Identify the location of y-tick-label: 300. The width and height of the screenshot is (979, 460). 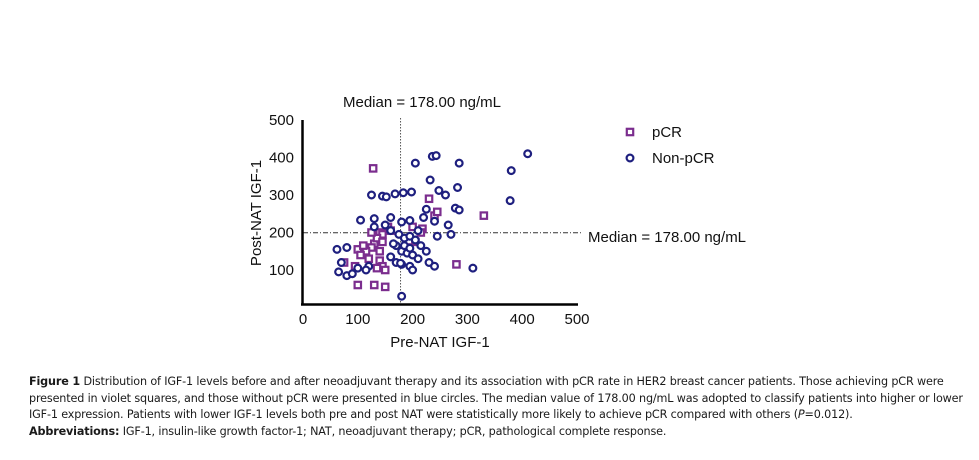
(281, 195).